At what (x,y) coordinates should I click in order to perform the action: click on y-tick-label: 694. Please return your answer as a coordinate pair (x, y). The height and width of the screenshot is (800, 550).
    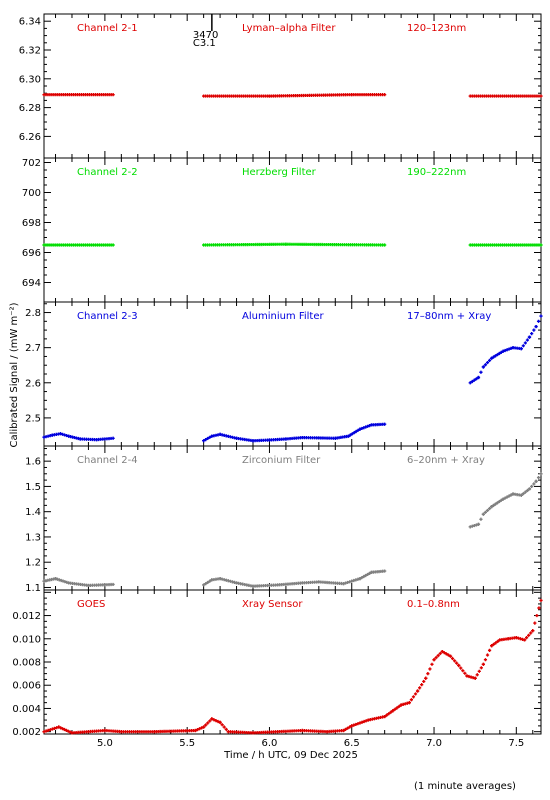
    Looking at the image, I should click on (31, 283).